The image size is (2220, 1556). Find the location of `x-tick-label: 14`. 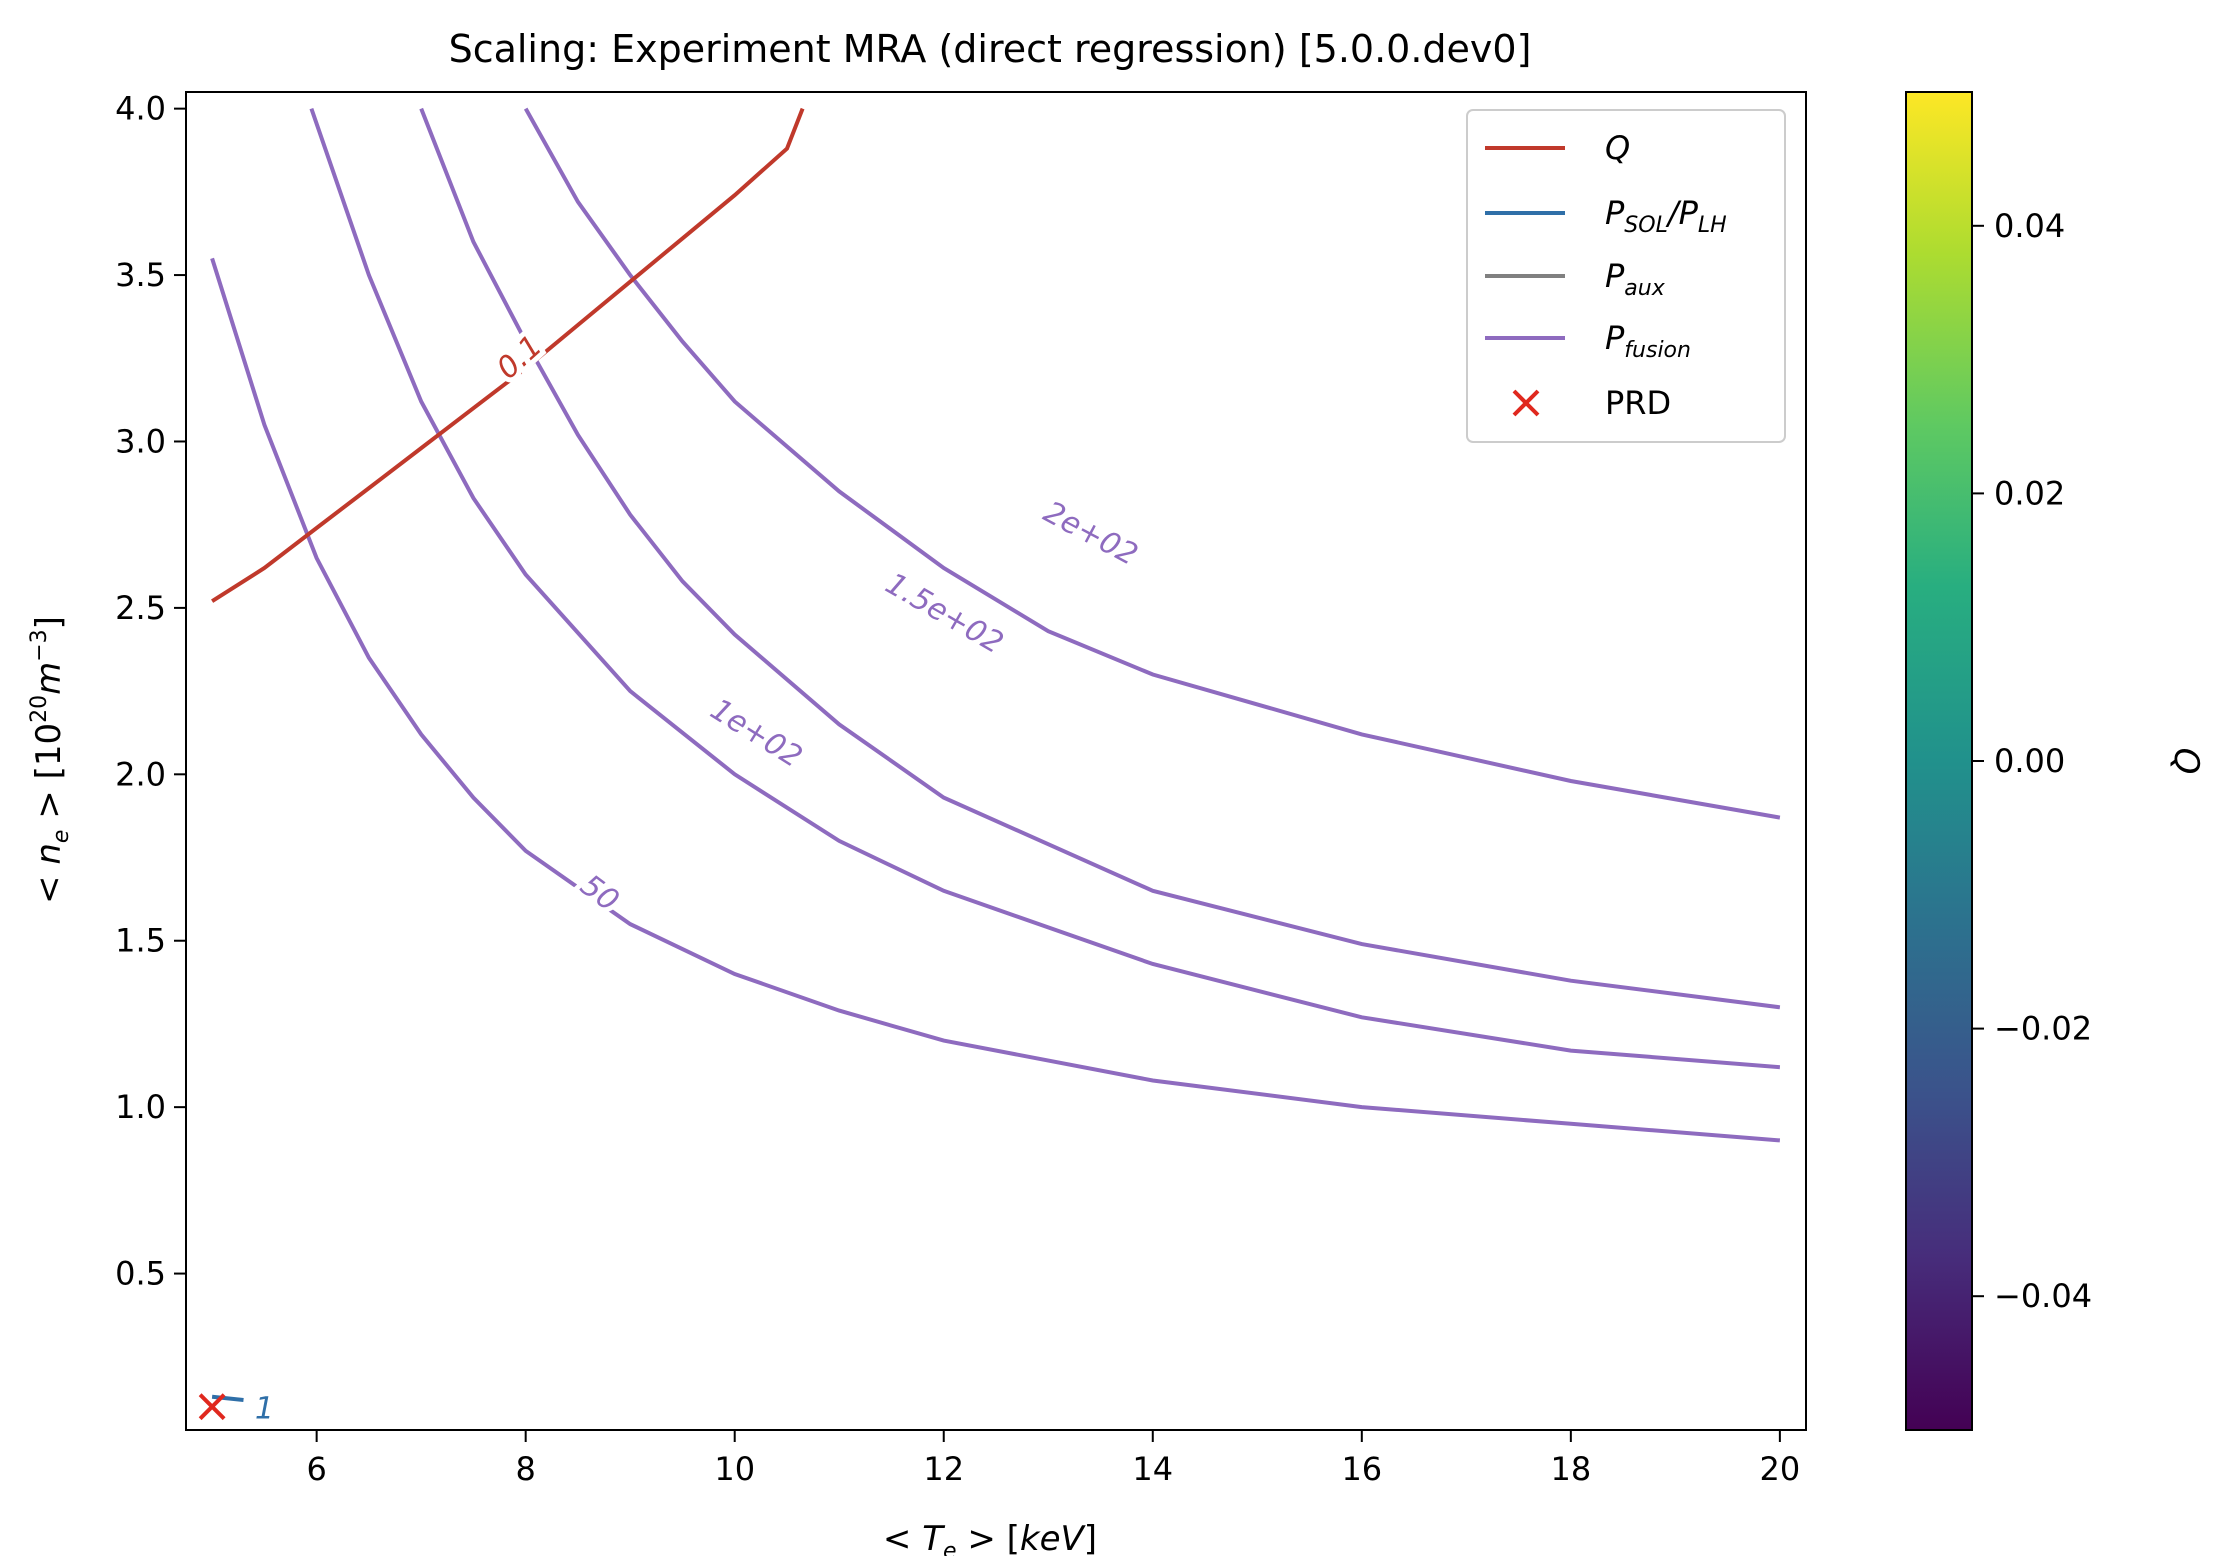

x-tick-label: 14 is located at coordinates (1152, 1469).